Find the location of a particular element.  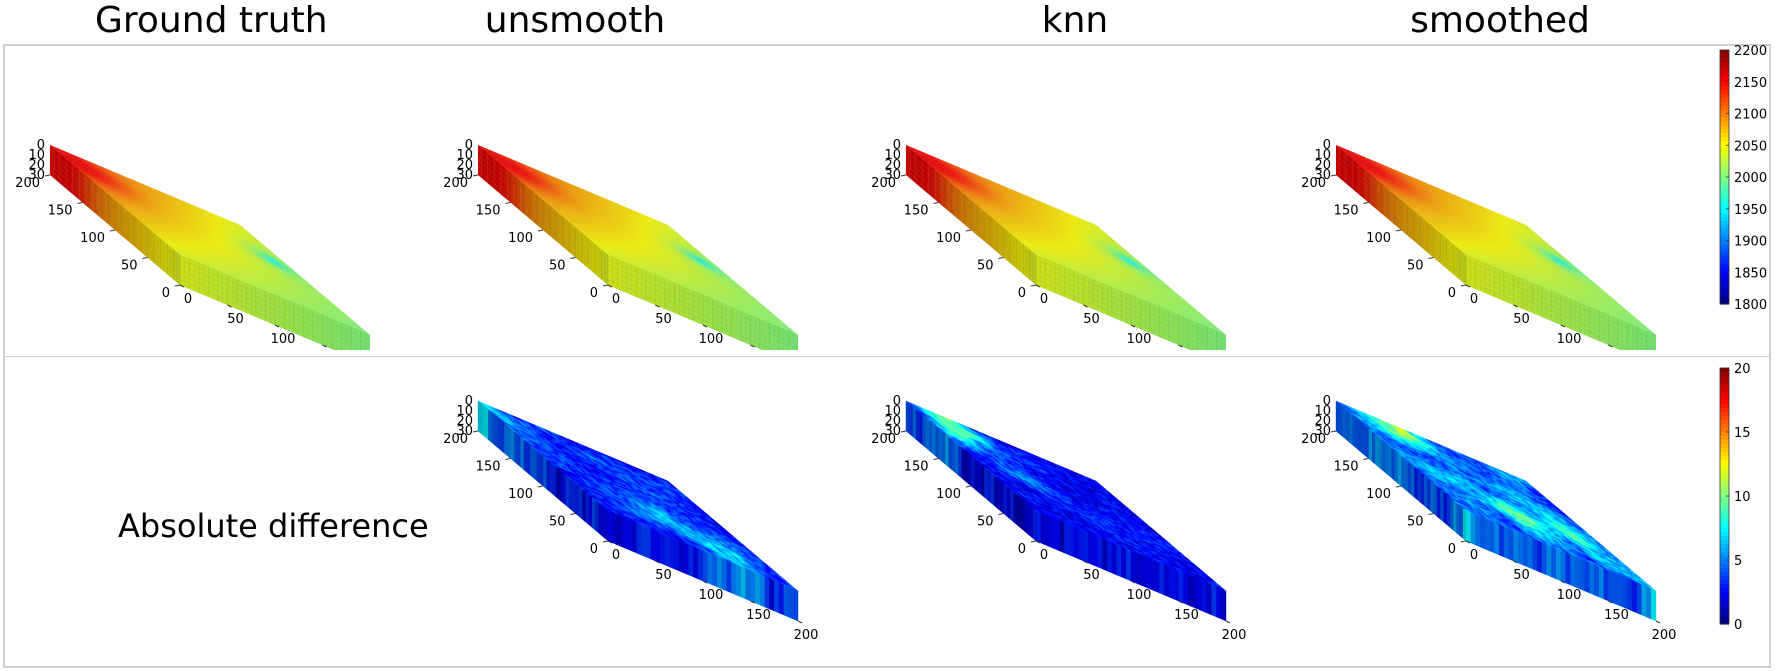

row-label-absolute-difference: Absolute difference is located at coordinates (273, 526).